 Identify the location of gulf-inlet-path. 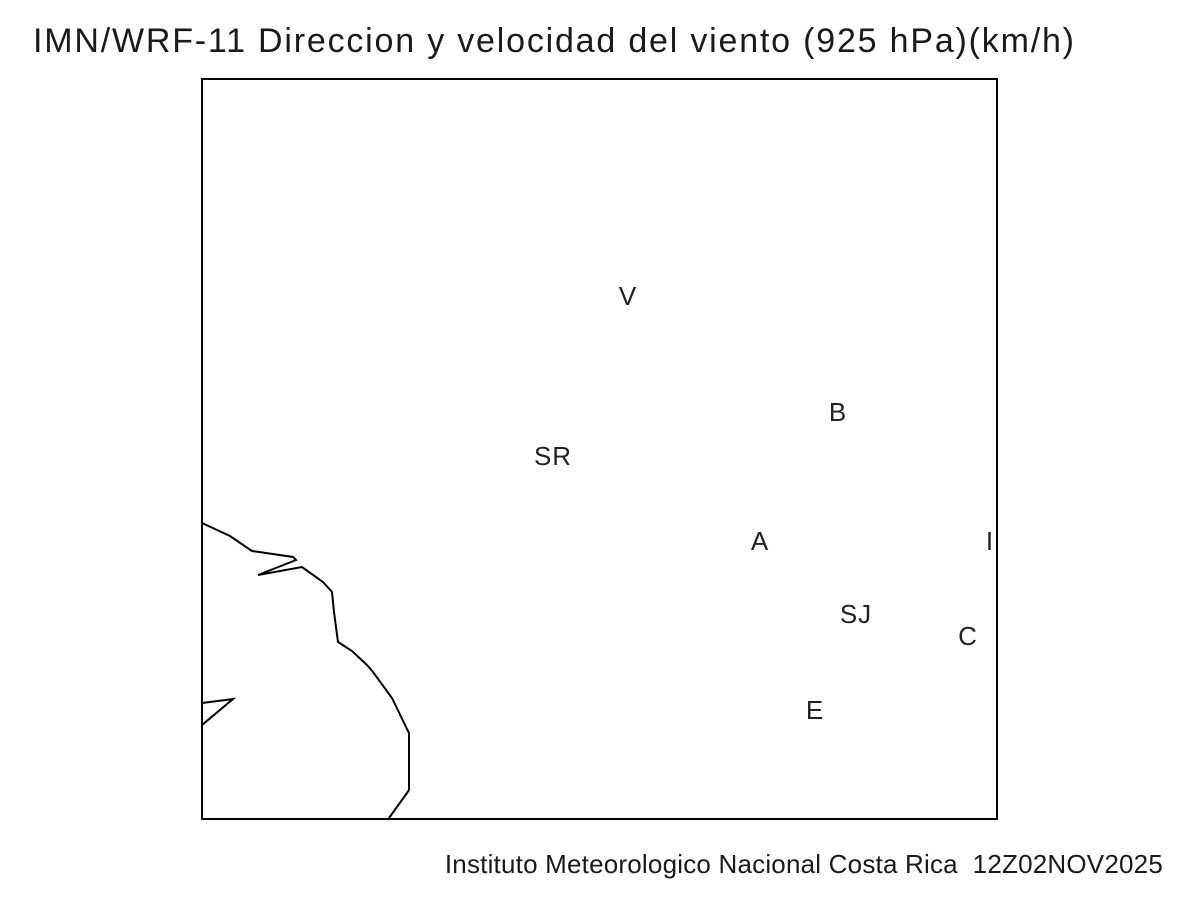
(219, 711).